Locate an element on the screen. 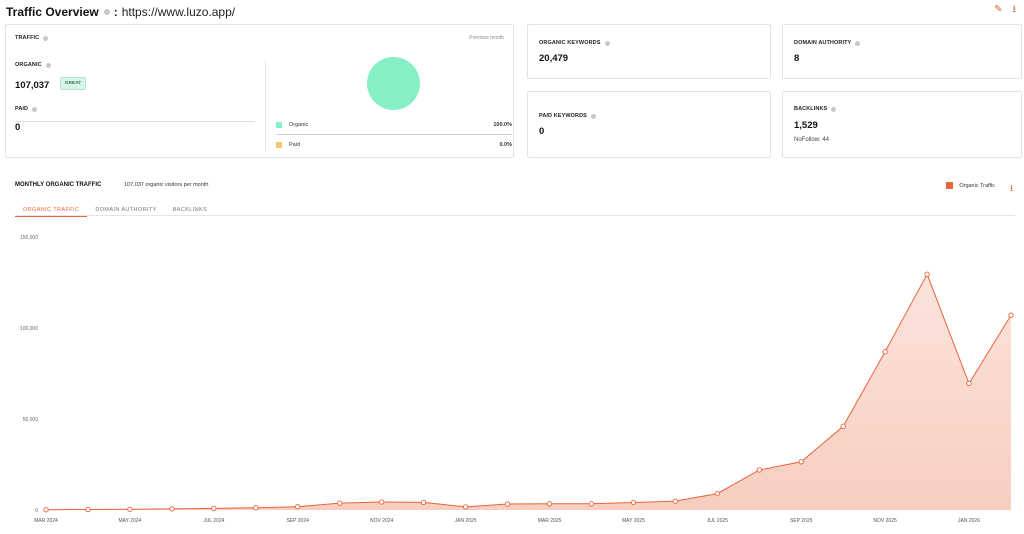 This screenshot has width=1024, height=534. organic-row: 107,037 GREAT is located at coordinates (51, 84).